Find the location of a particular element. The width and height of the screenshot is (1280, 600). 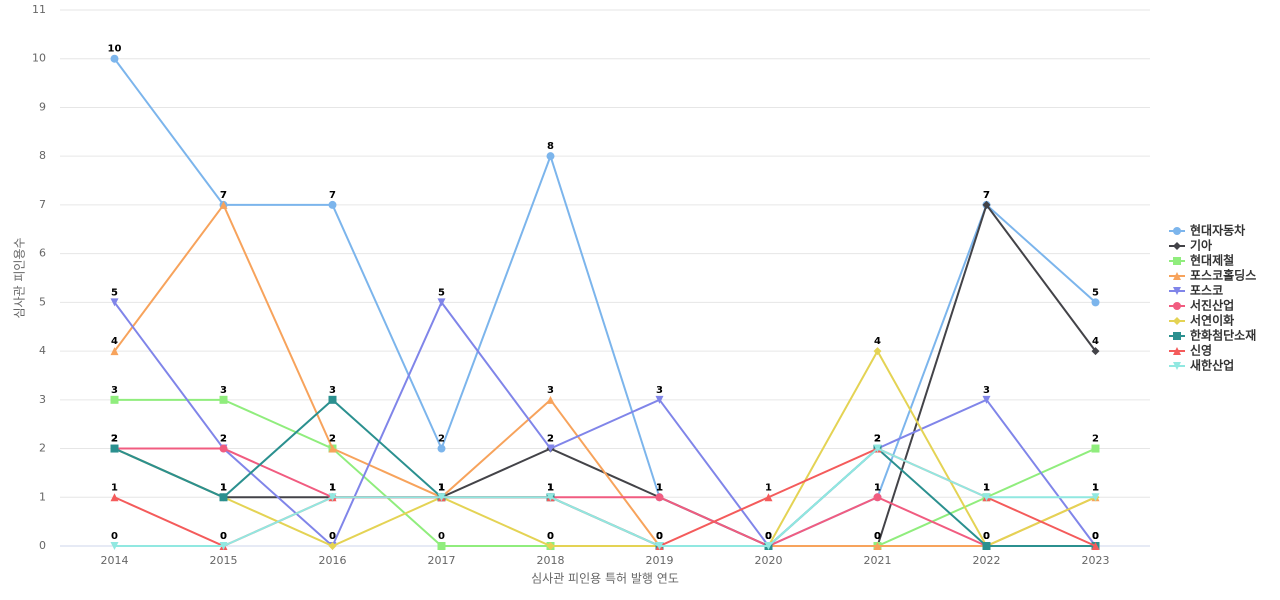

legend-label: 현대자동차 is located at coordinates (1217, 230).